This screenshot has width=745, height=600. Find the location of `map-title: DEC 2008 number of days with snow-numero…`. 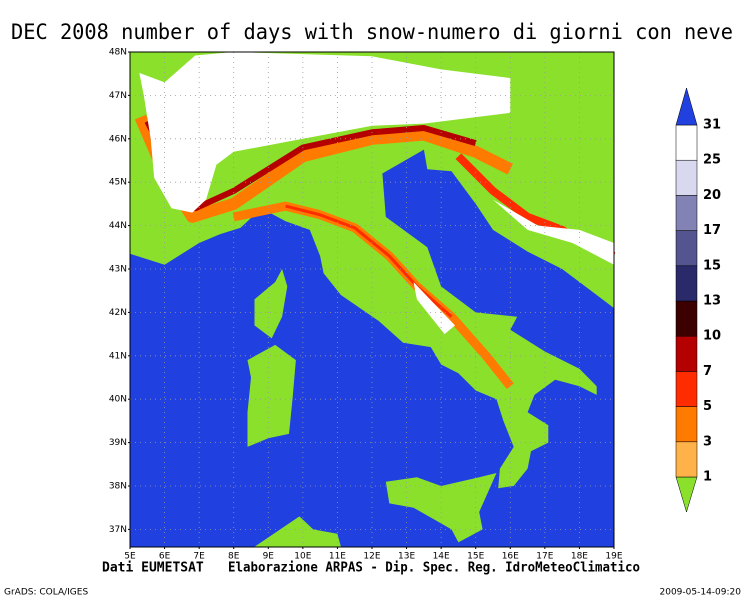

map-title: DEC 2008 number of days with snow-numero… is located at coordinates (372, 32).